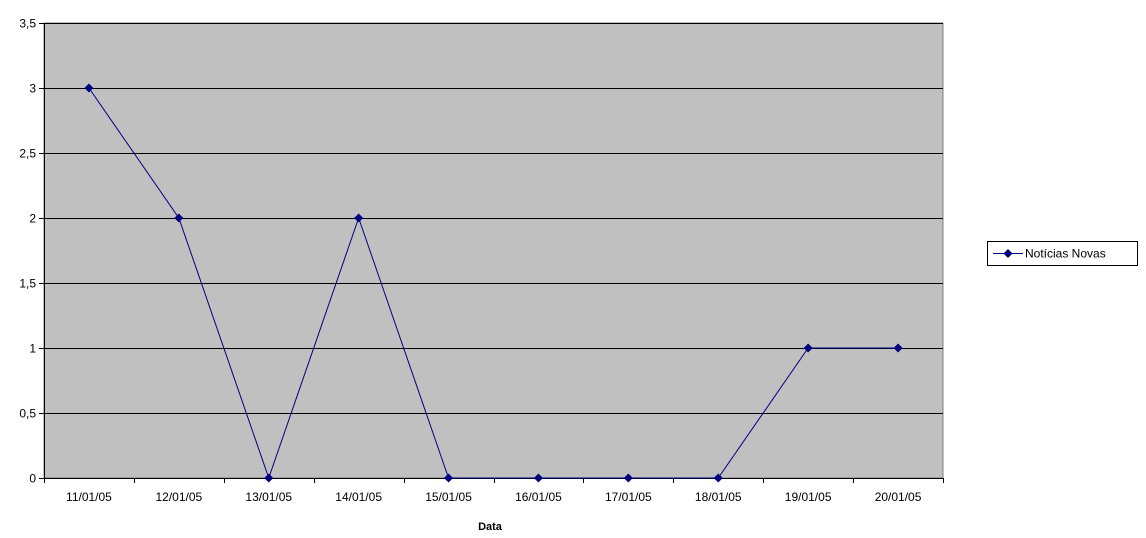  Describe the element at coordinates (628, 497) in the screenshot. I see `x-tick-label: 17/01/05` at that location.